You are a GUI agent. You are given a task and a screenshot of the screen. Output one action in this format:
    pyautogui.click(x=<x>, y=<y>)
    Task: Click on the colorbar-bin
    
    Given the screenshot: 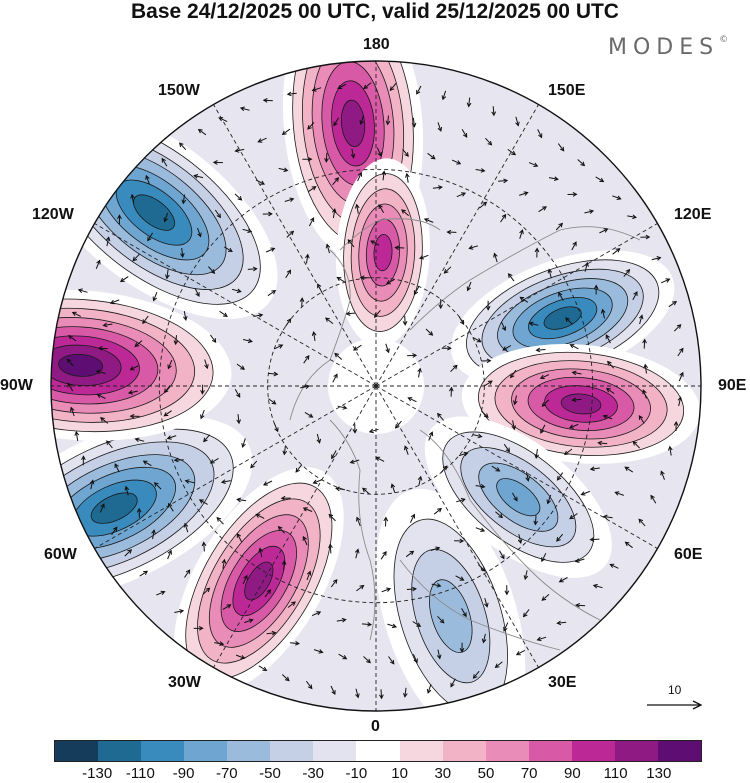 What is the action you would take?
    pyautogui.click(x=206, y=751)
    